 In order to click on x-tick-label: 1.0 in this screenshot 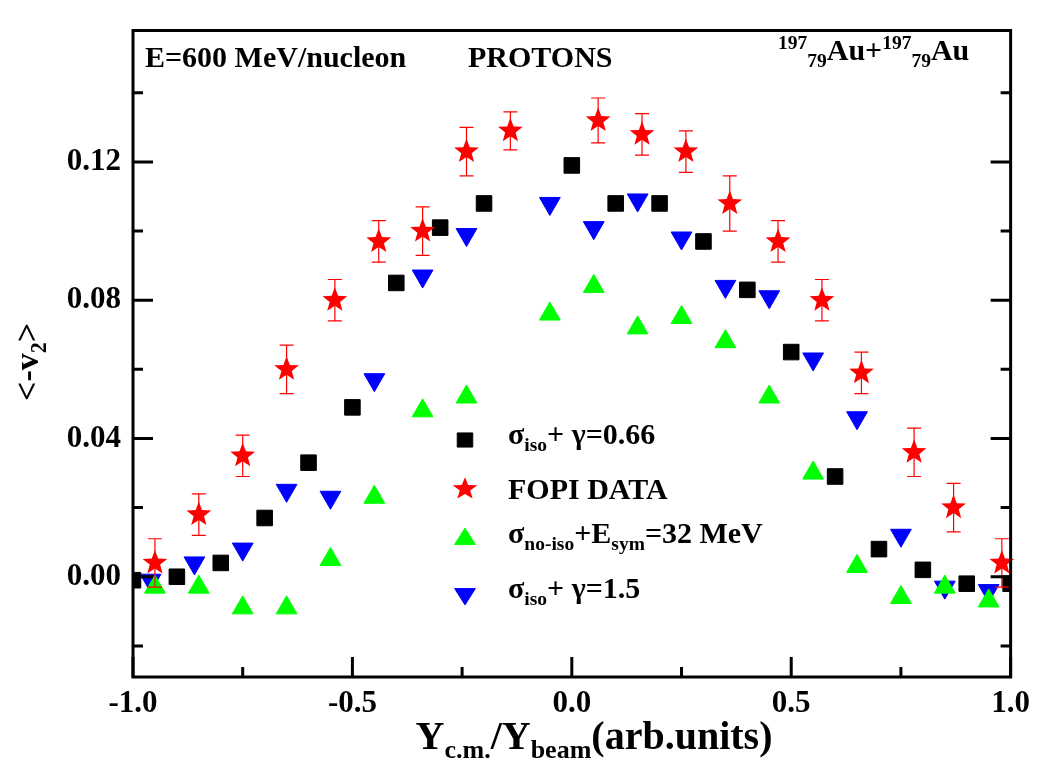, I will do `click(1010, 701)`.